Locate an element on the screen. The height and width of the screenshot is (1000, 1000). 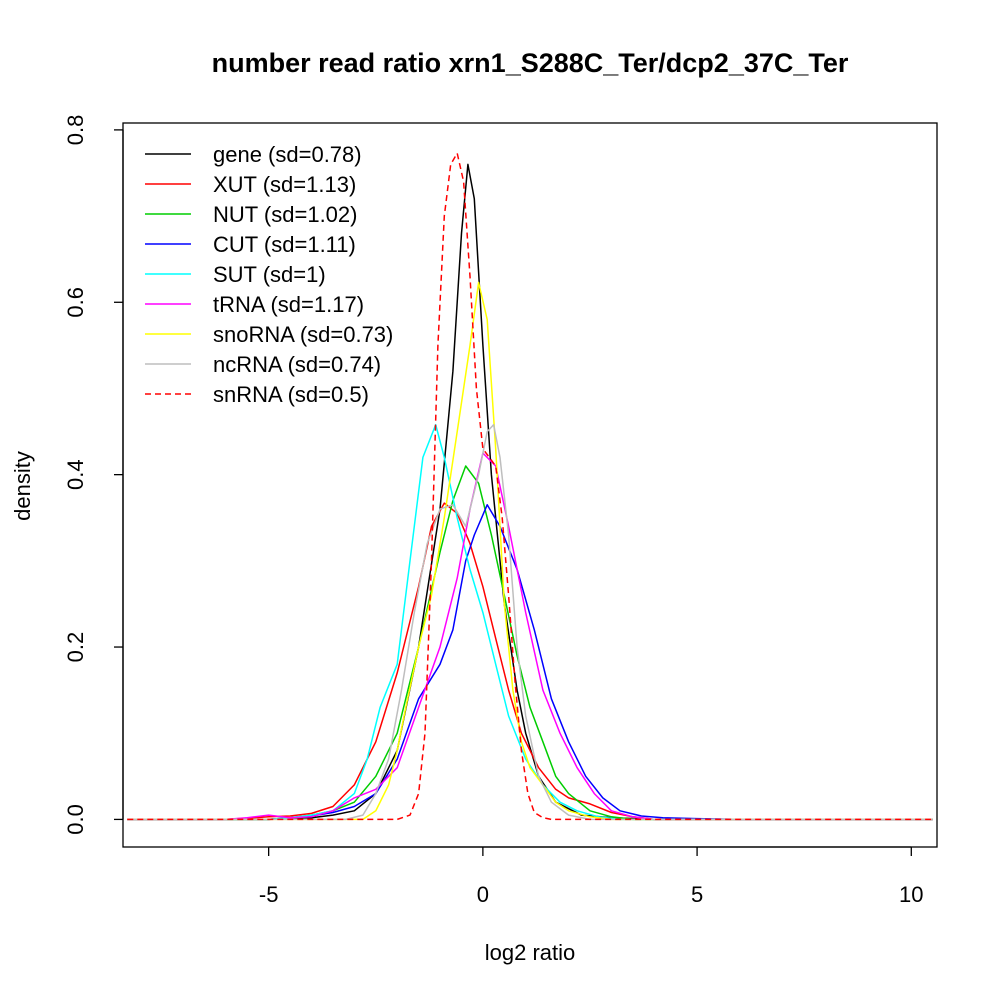
legend-label-8: snRNA (sd=0.5) is located at coordinates (291, 394).